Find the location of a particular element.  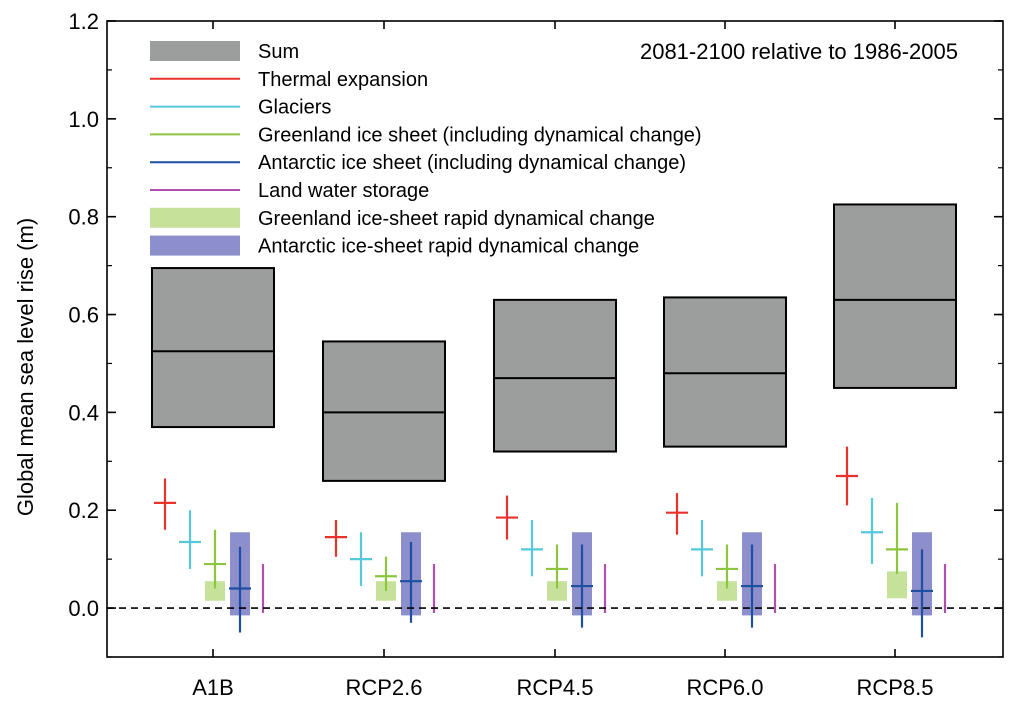

category-label-rcp8-5: RCP8.5 is located at coordinates (894, 687).